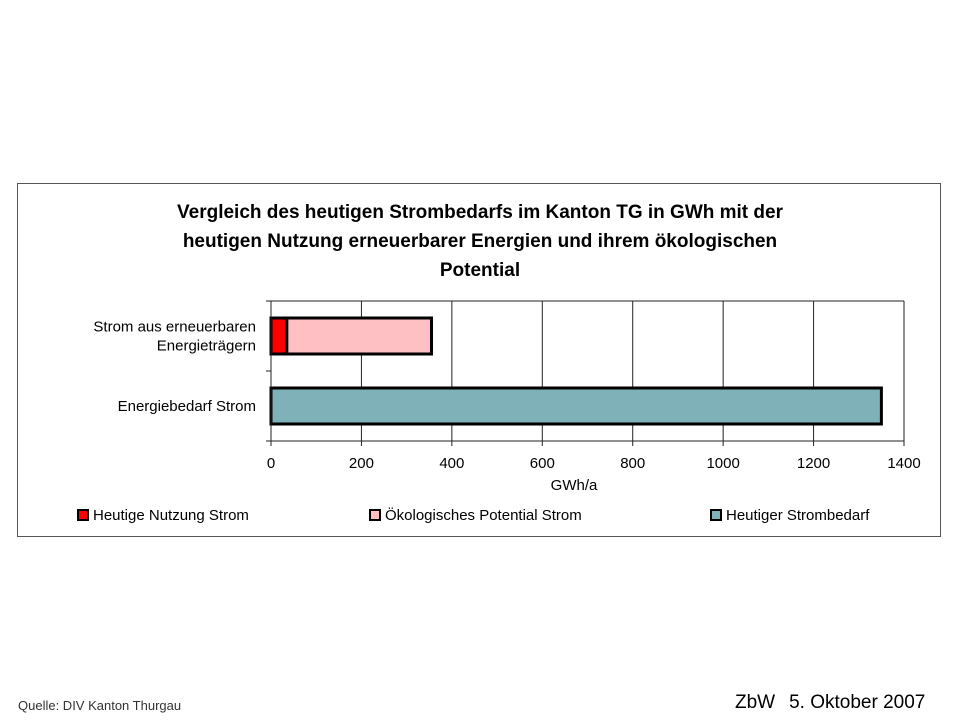 Image resolution: width=960 pixels, height=720 pixels. What do you see at coordinates (206, 346) in the screenshot?
I see `category-label: Energieträgern` at bounding box center [206, 346].